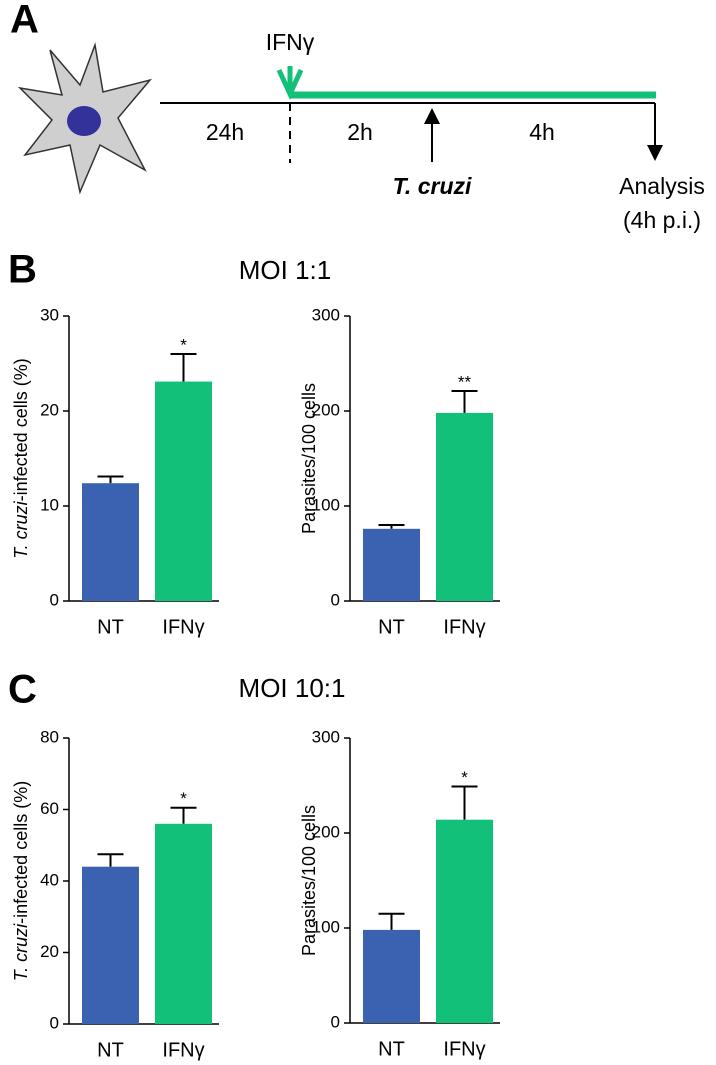 The image size is (716, 1065). What do you see at coordinates (49, 736) in the screenshot?
I see `y-tick-label: 80` at bounding box center [49, 736].